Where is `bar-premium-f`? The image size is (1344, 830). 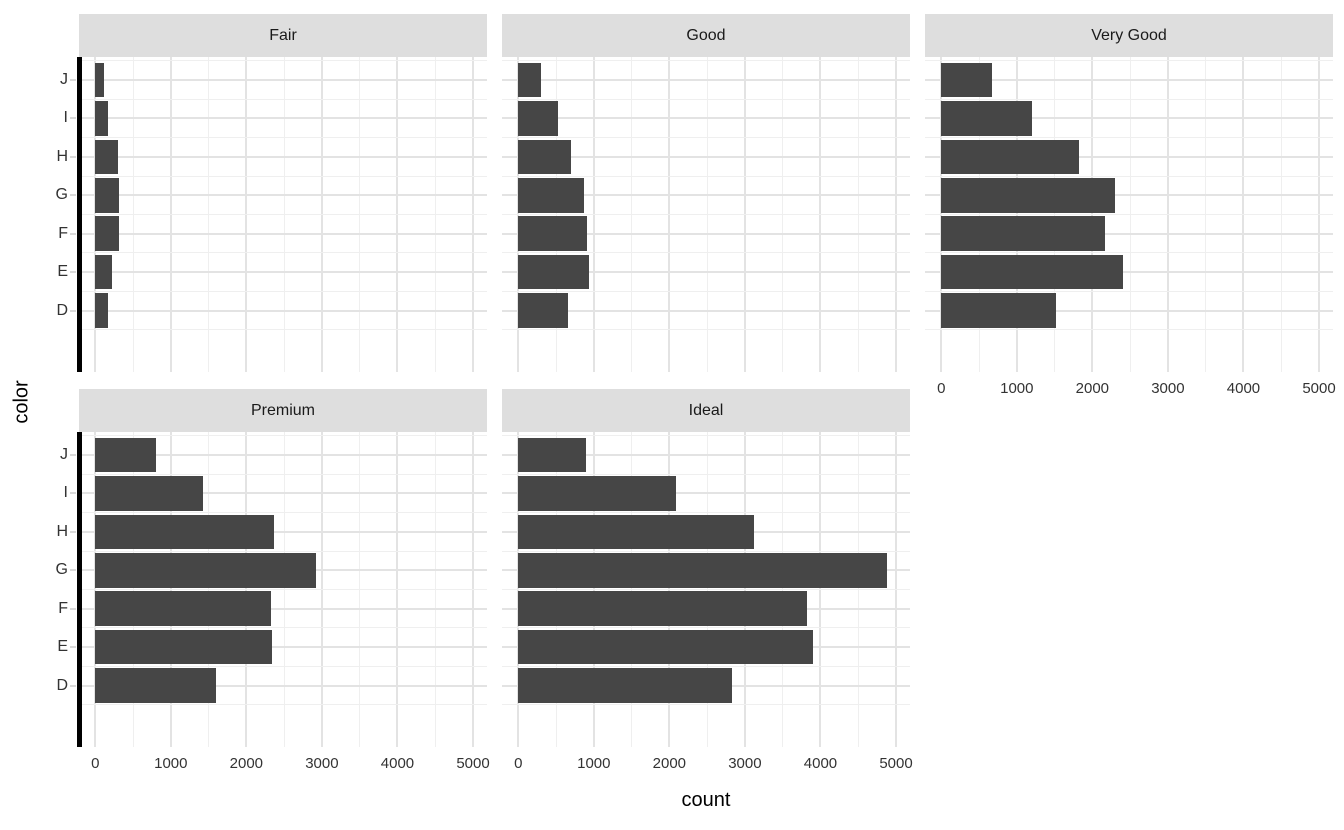
bar-premium-f is located at coordinates (183, 608).